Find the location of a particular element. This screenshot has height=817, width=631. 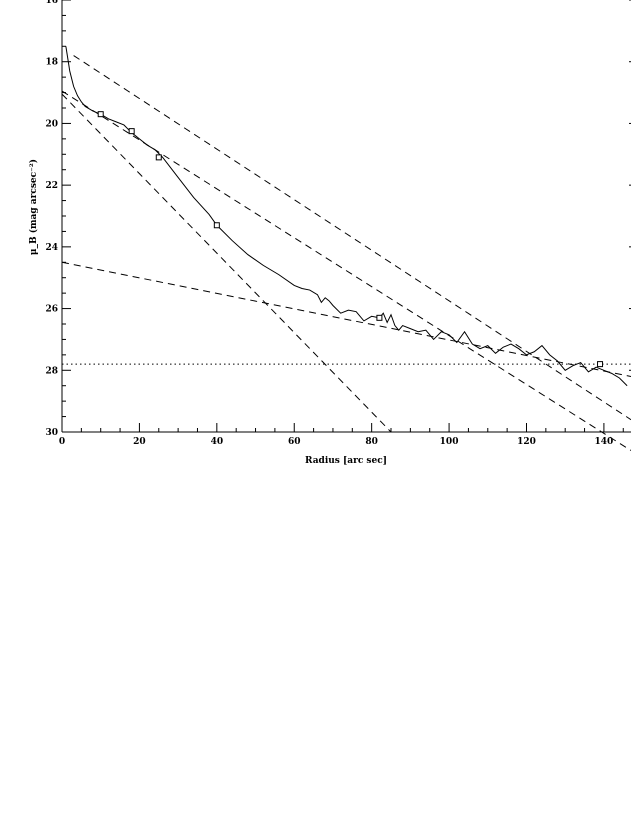

y-tick-label: 24 is located at coordinates (51, 248).